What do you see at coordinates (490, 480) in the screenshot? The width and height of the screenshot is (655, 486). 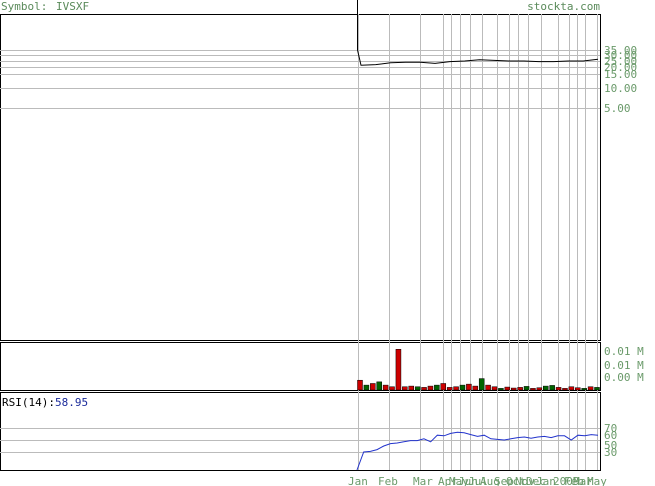 I see `x-tick-label: Aug` at bounding box center [490, 480].